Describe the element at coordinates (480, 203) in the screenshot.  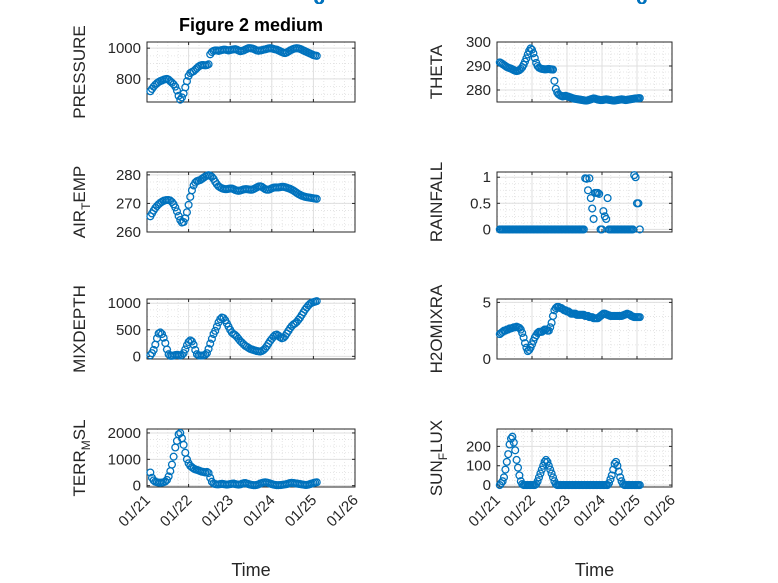
I see `y-tick-label: 0.5` at that location.